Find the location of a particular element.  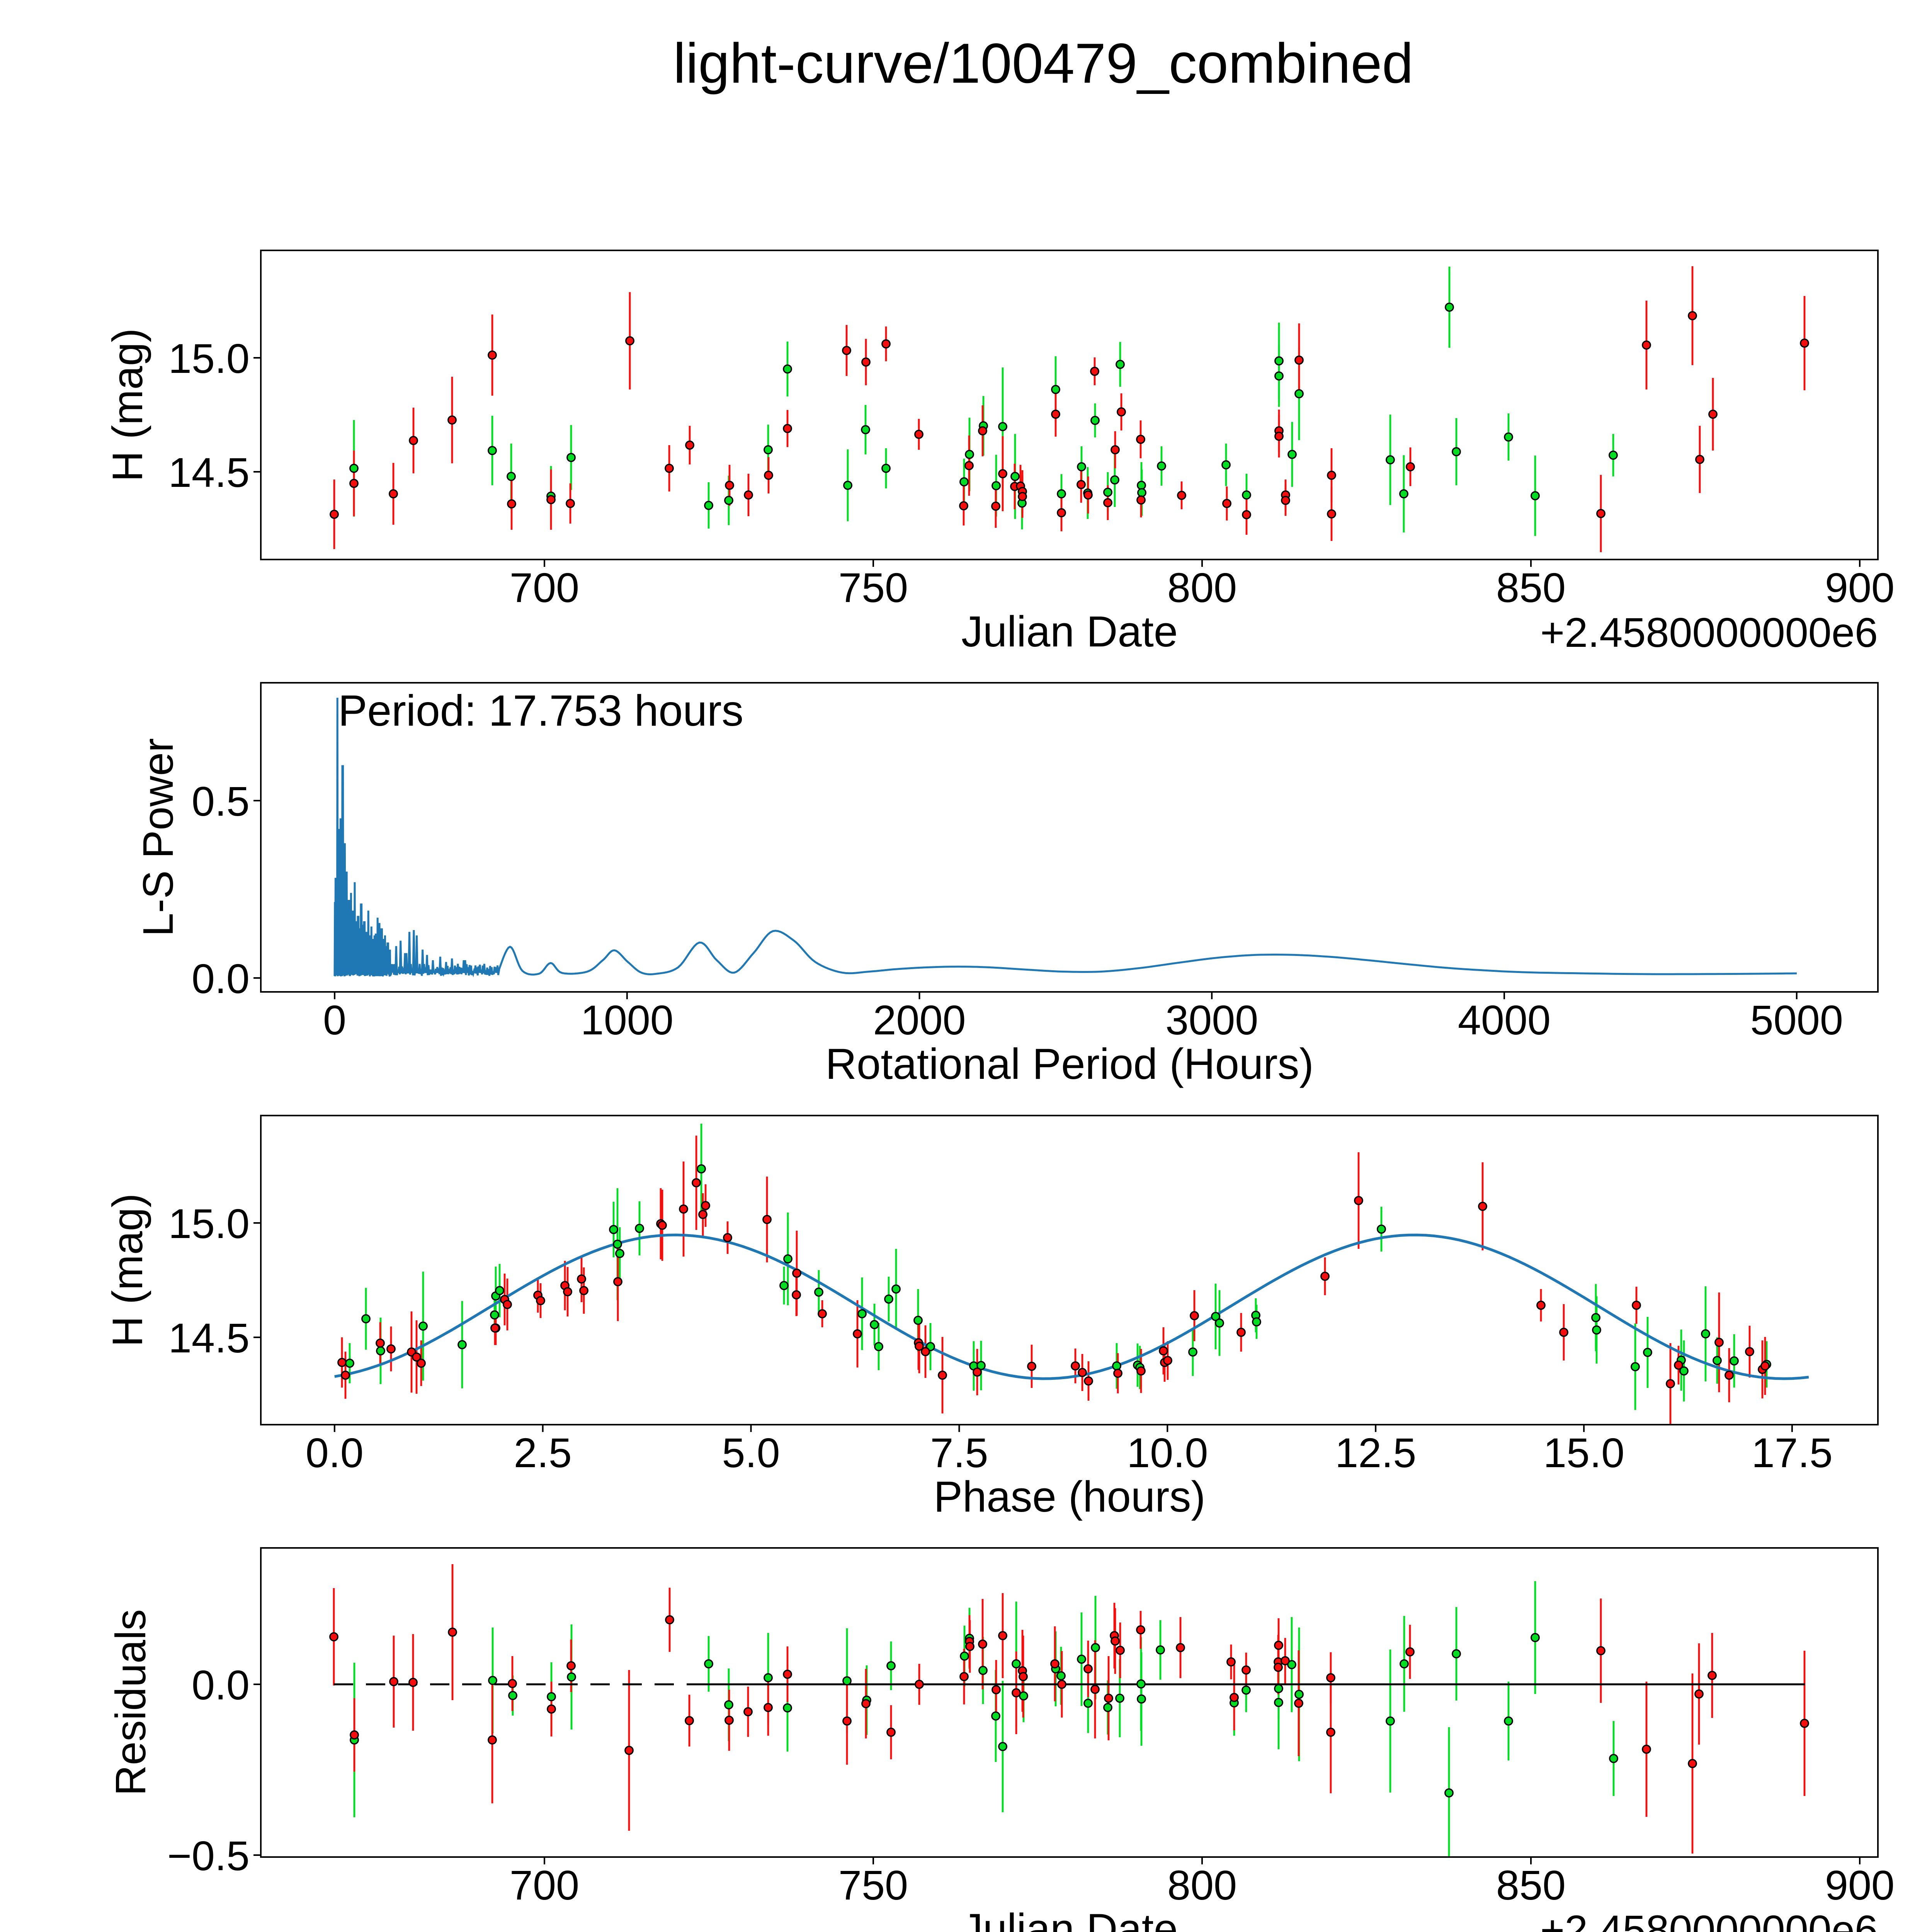

svg-text: 2.5 is located at coordinates (543, 1453).